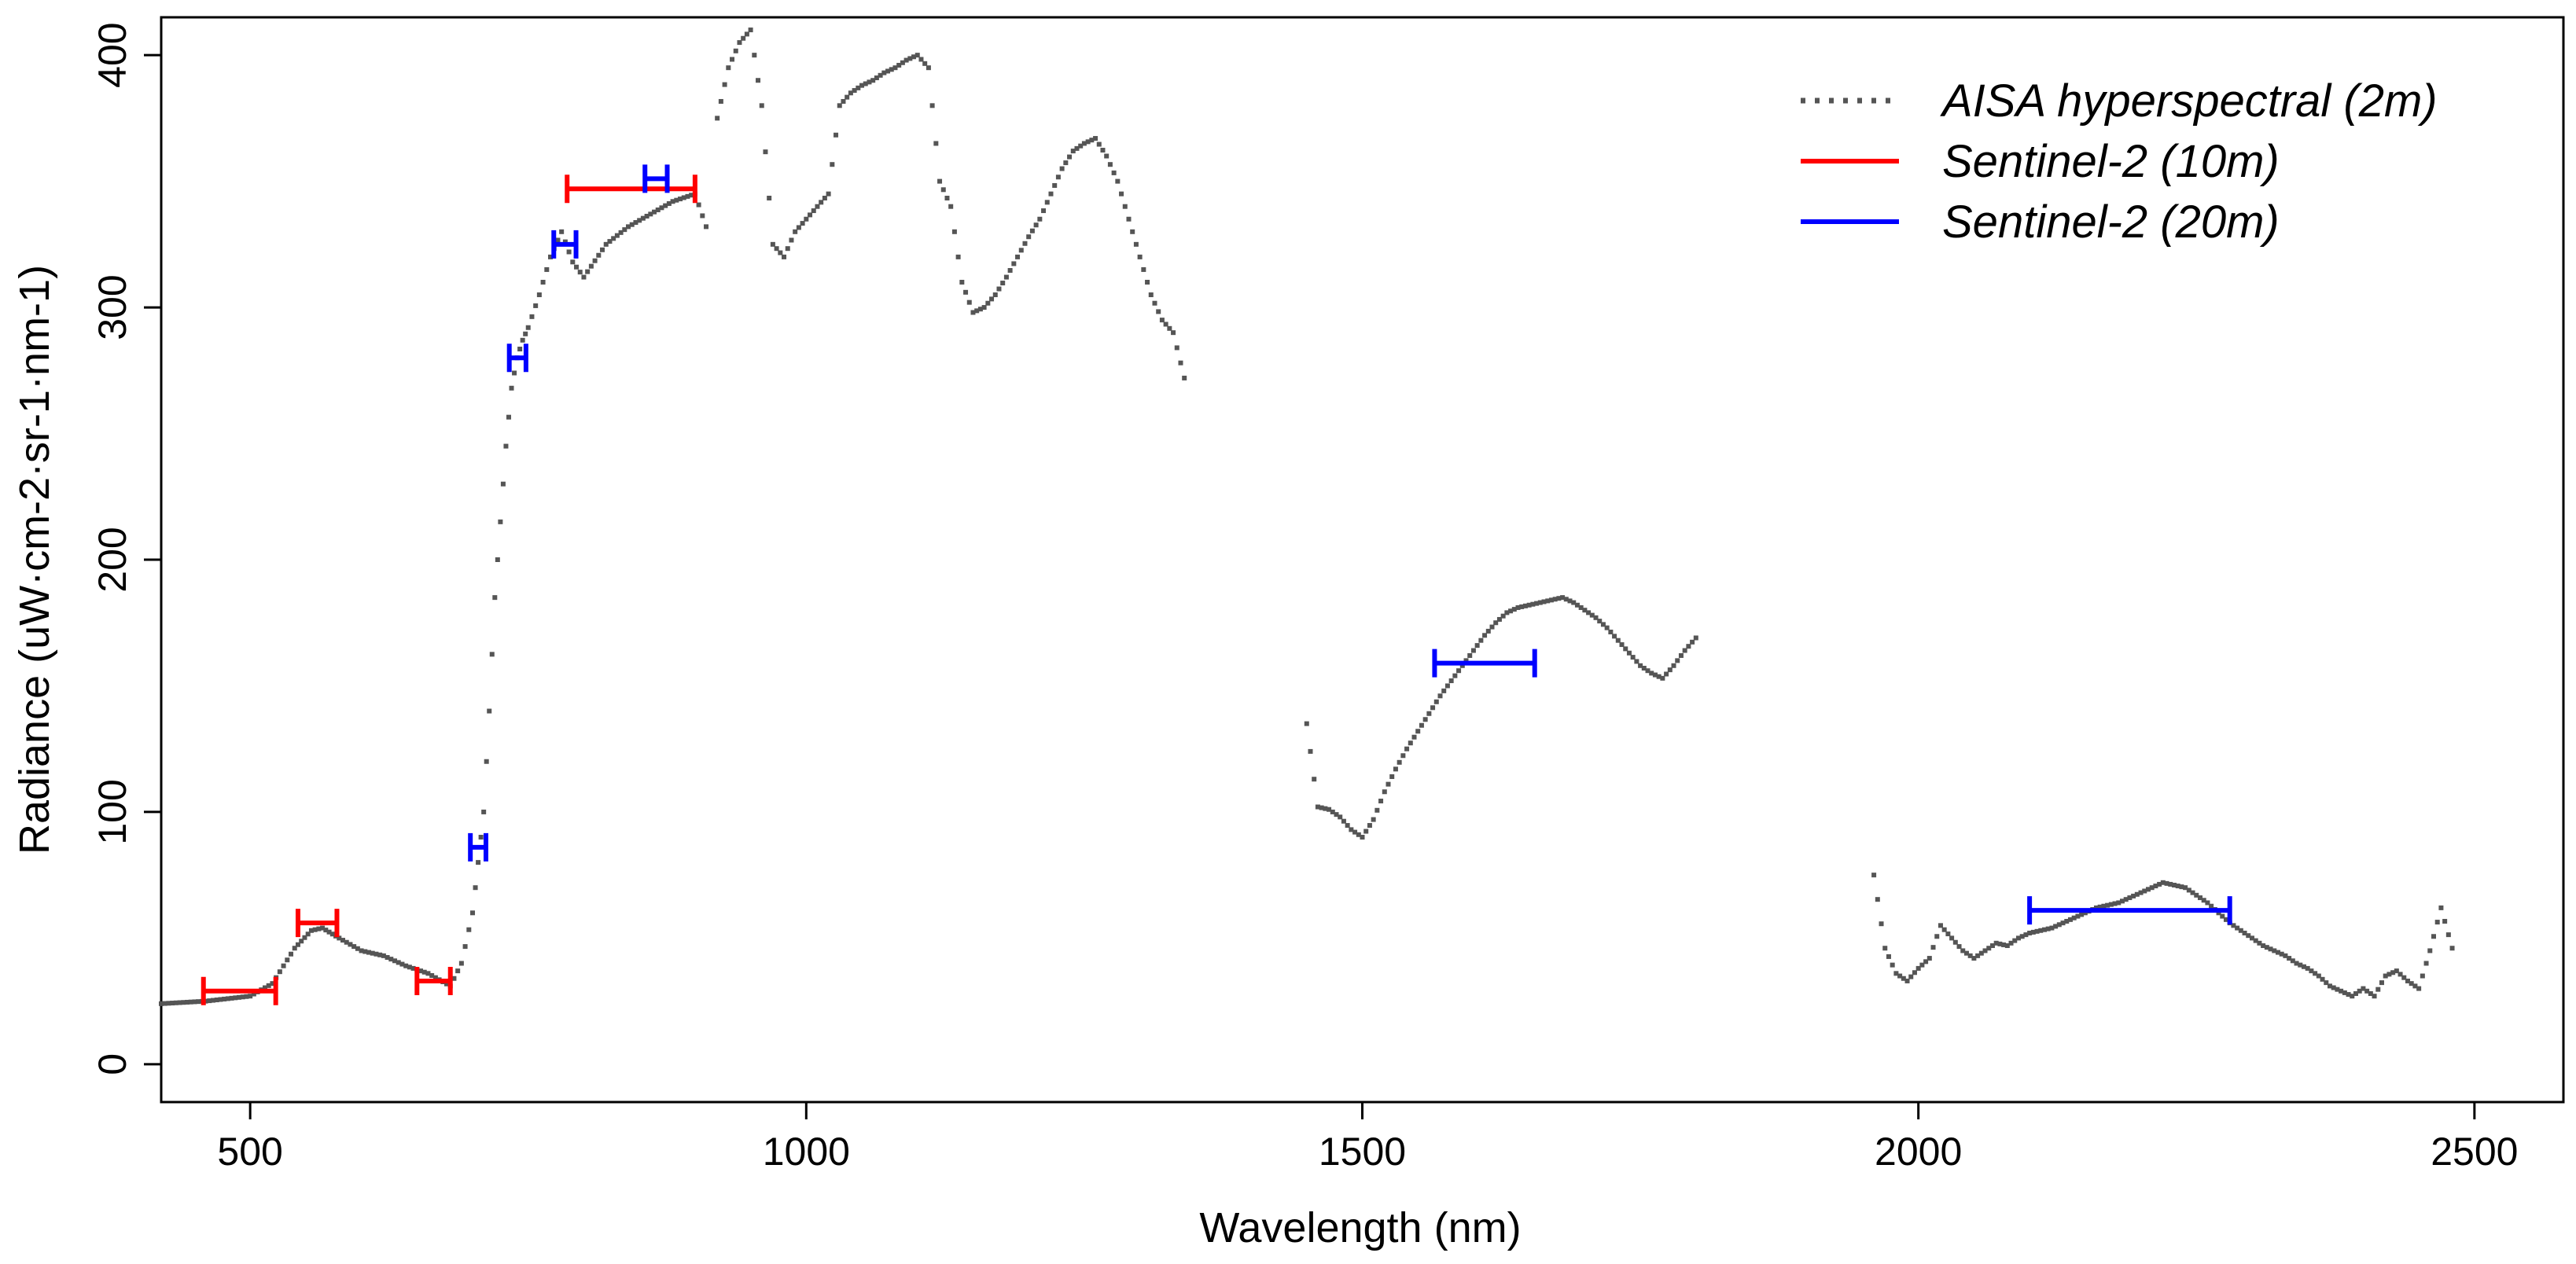  What do you see at coordinates (1362, 1152) in the screenshot?
I see `x-tick-label: 1500` at bounding box center [1362, 1152].